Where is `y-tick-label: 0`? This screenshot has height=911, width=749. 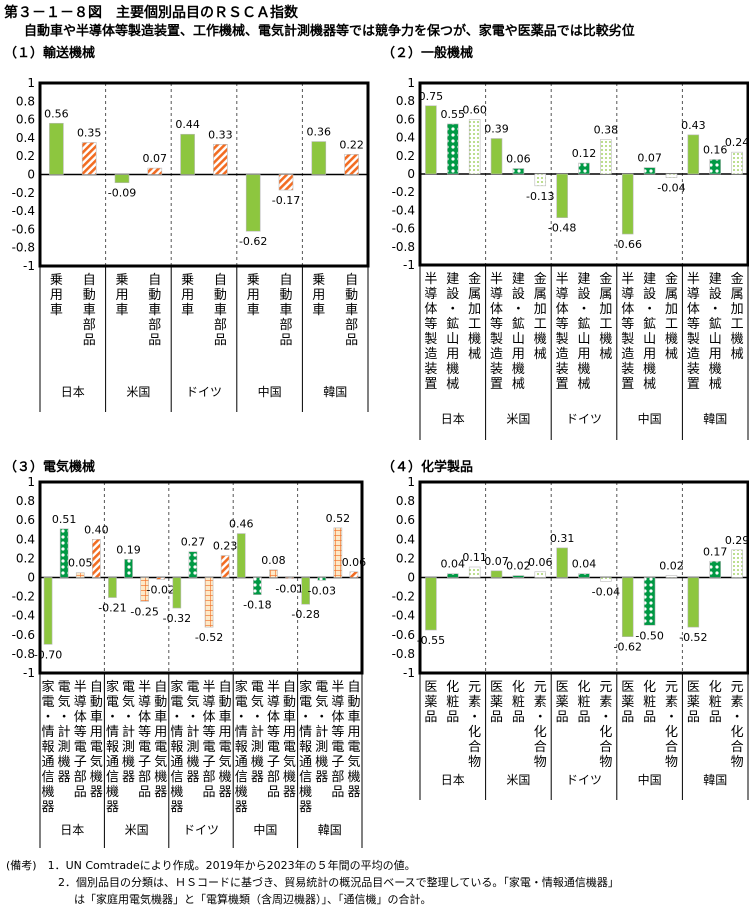
y-tick-label: 0 is located at coordinates (411, 174).